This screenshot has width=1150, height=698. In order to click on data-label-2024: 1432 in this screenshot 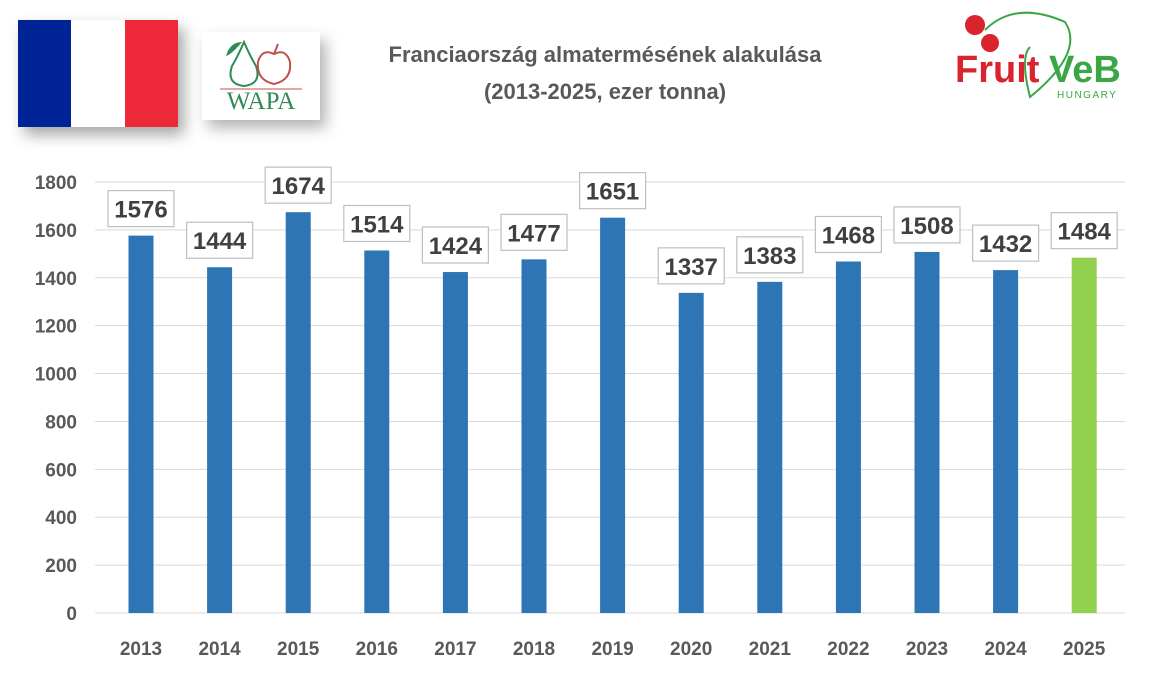, I will do `click(1005, 244)`.